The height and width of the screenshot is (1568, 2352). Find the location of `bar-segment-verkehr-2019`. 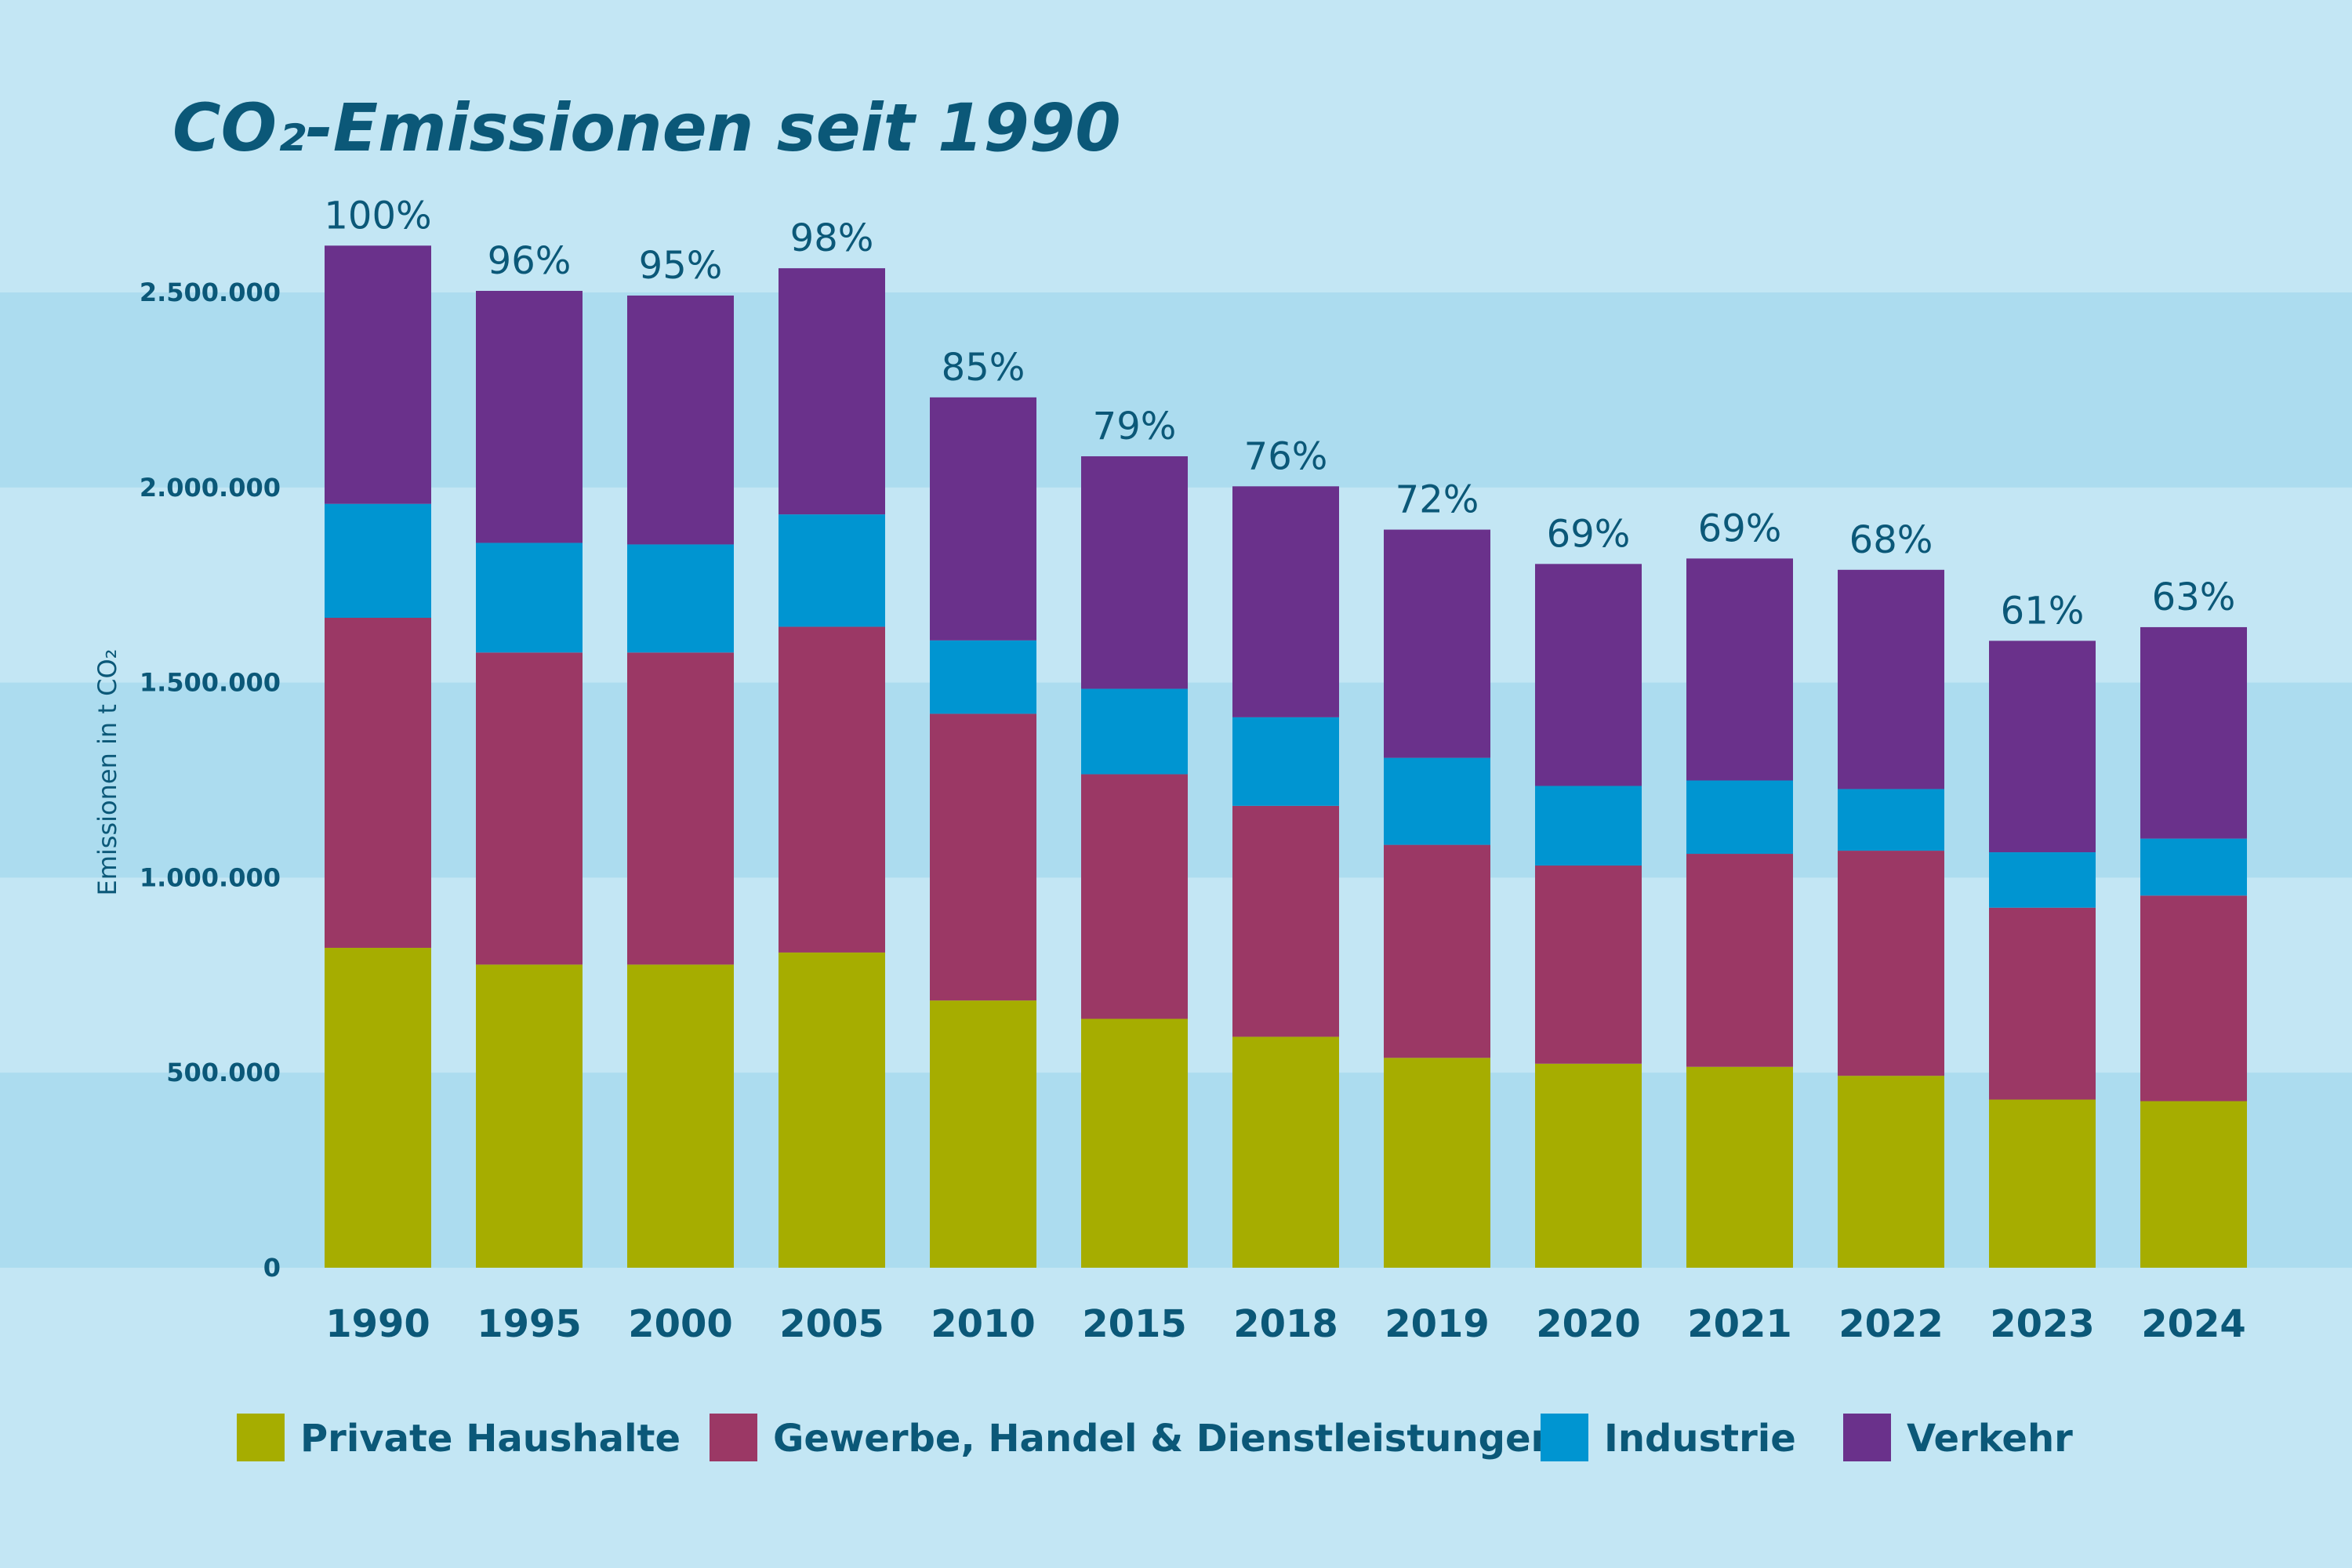

bar-segment-verkehr-2019 is located at coordinates (1437, 643).